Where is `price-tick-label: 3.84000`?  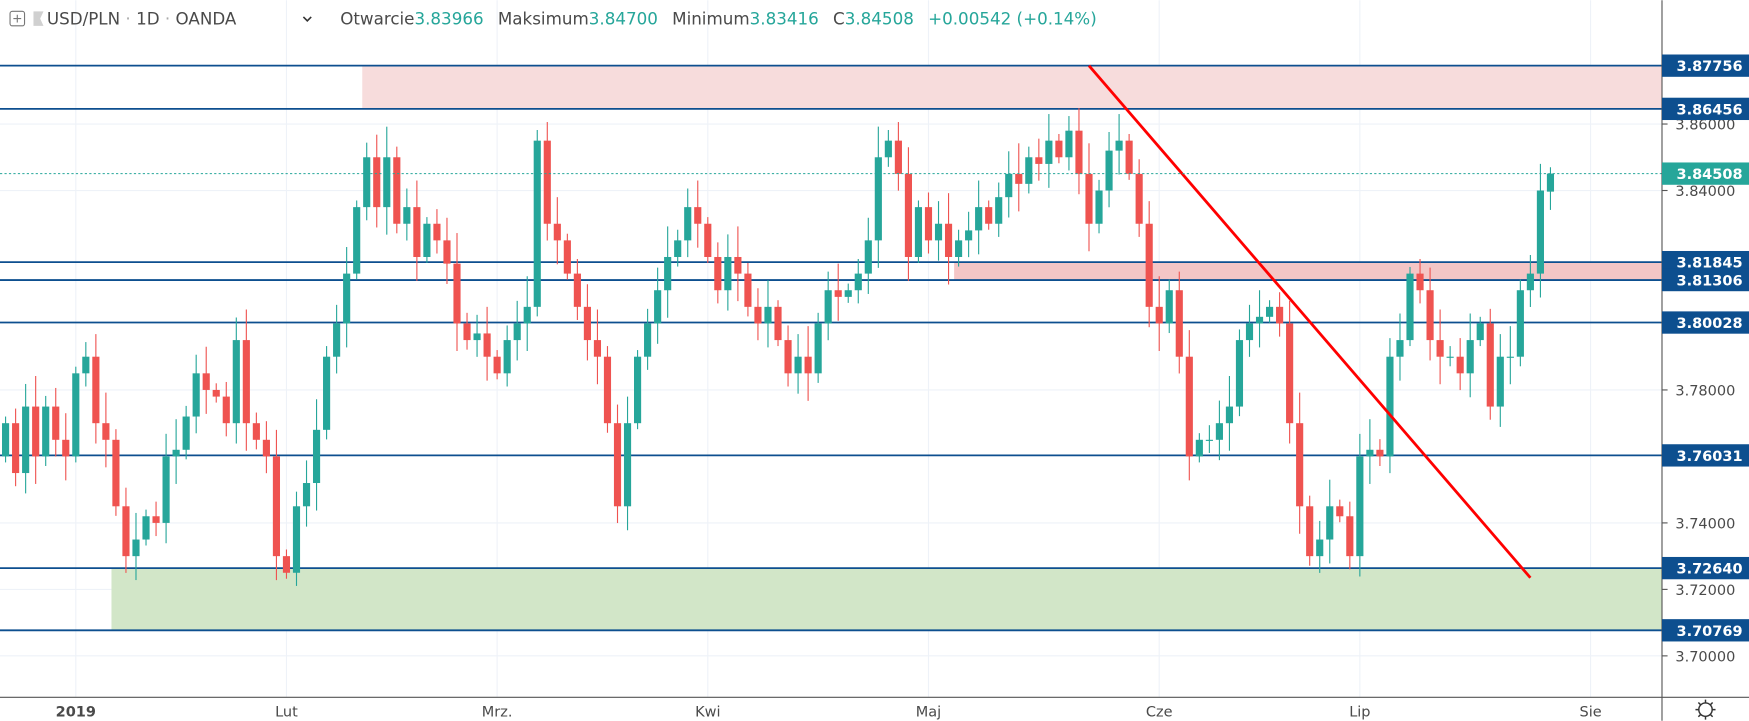 price-tick-label: 3.84000 is located at coordinates (1705, 192).